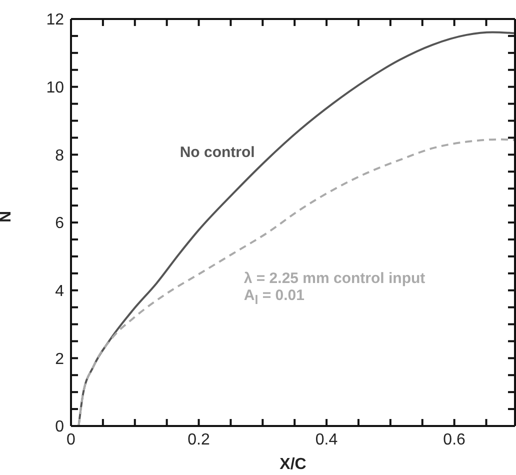 The height and width of the screenshot is (475, 516). Describe the element at coordinates (7, 216) in the screenshot. I see `y-axis-title: N` at that location.